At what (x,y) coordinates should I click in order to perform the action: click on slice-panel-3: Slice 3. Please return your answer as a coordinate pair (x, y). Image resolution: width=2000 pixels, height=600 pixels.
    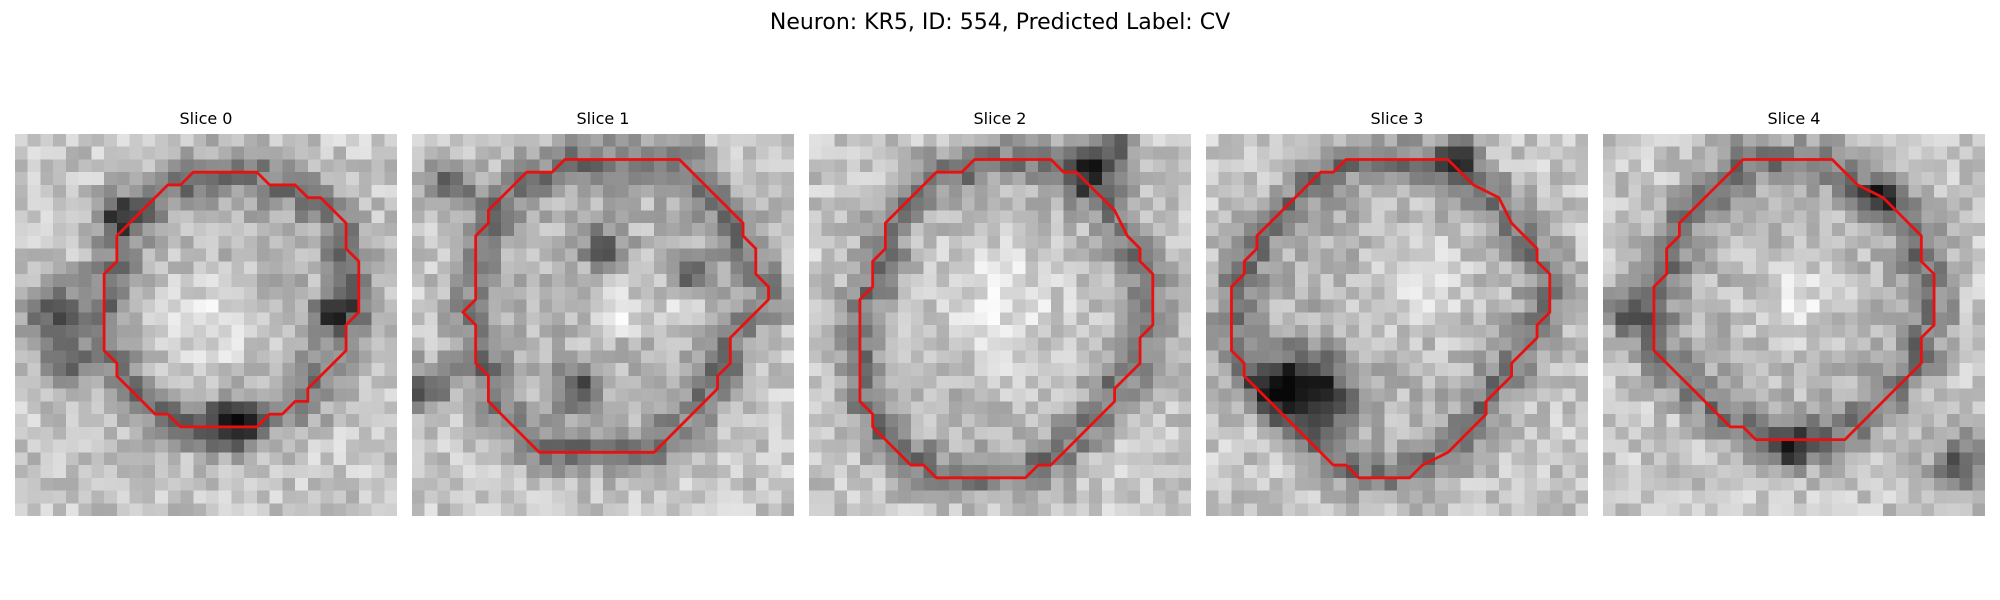
    Looking at the image, I should click on (1397, 312).